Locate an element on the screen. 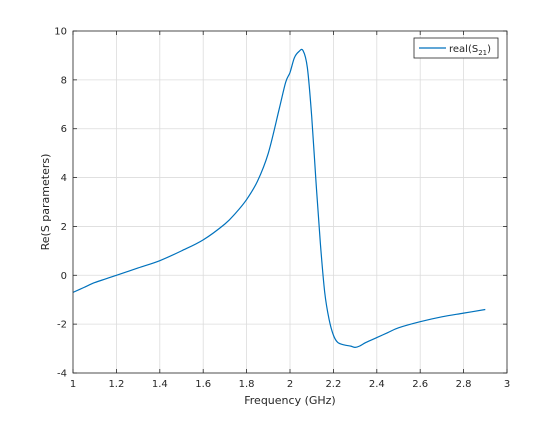 The image size is (560, 424). x-tick-label: 2.6 is located at coordinates (420, 384).